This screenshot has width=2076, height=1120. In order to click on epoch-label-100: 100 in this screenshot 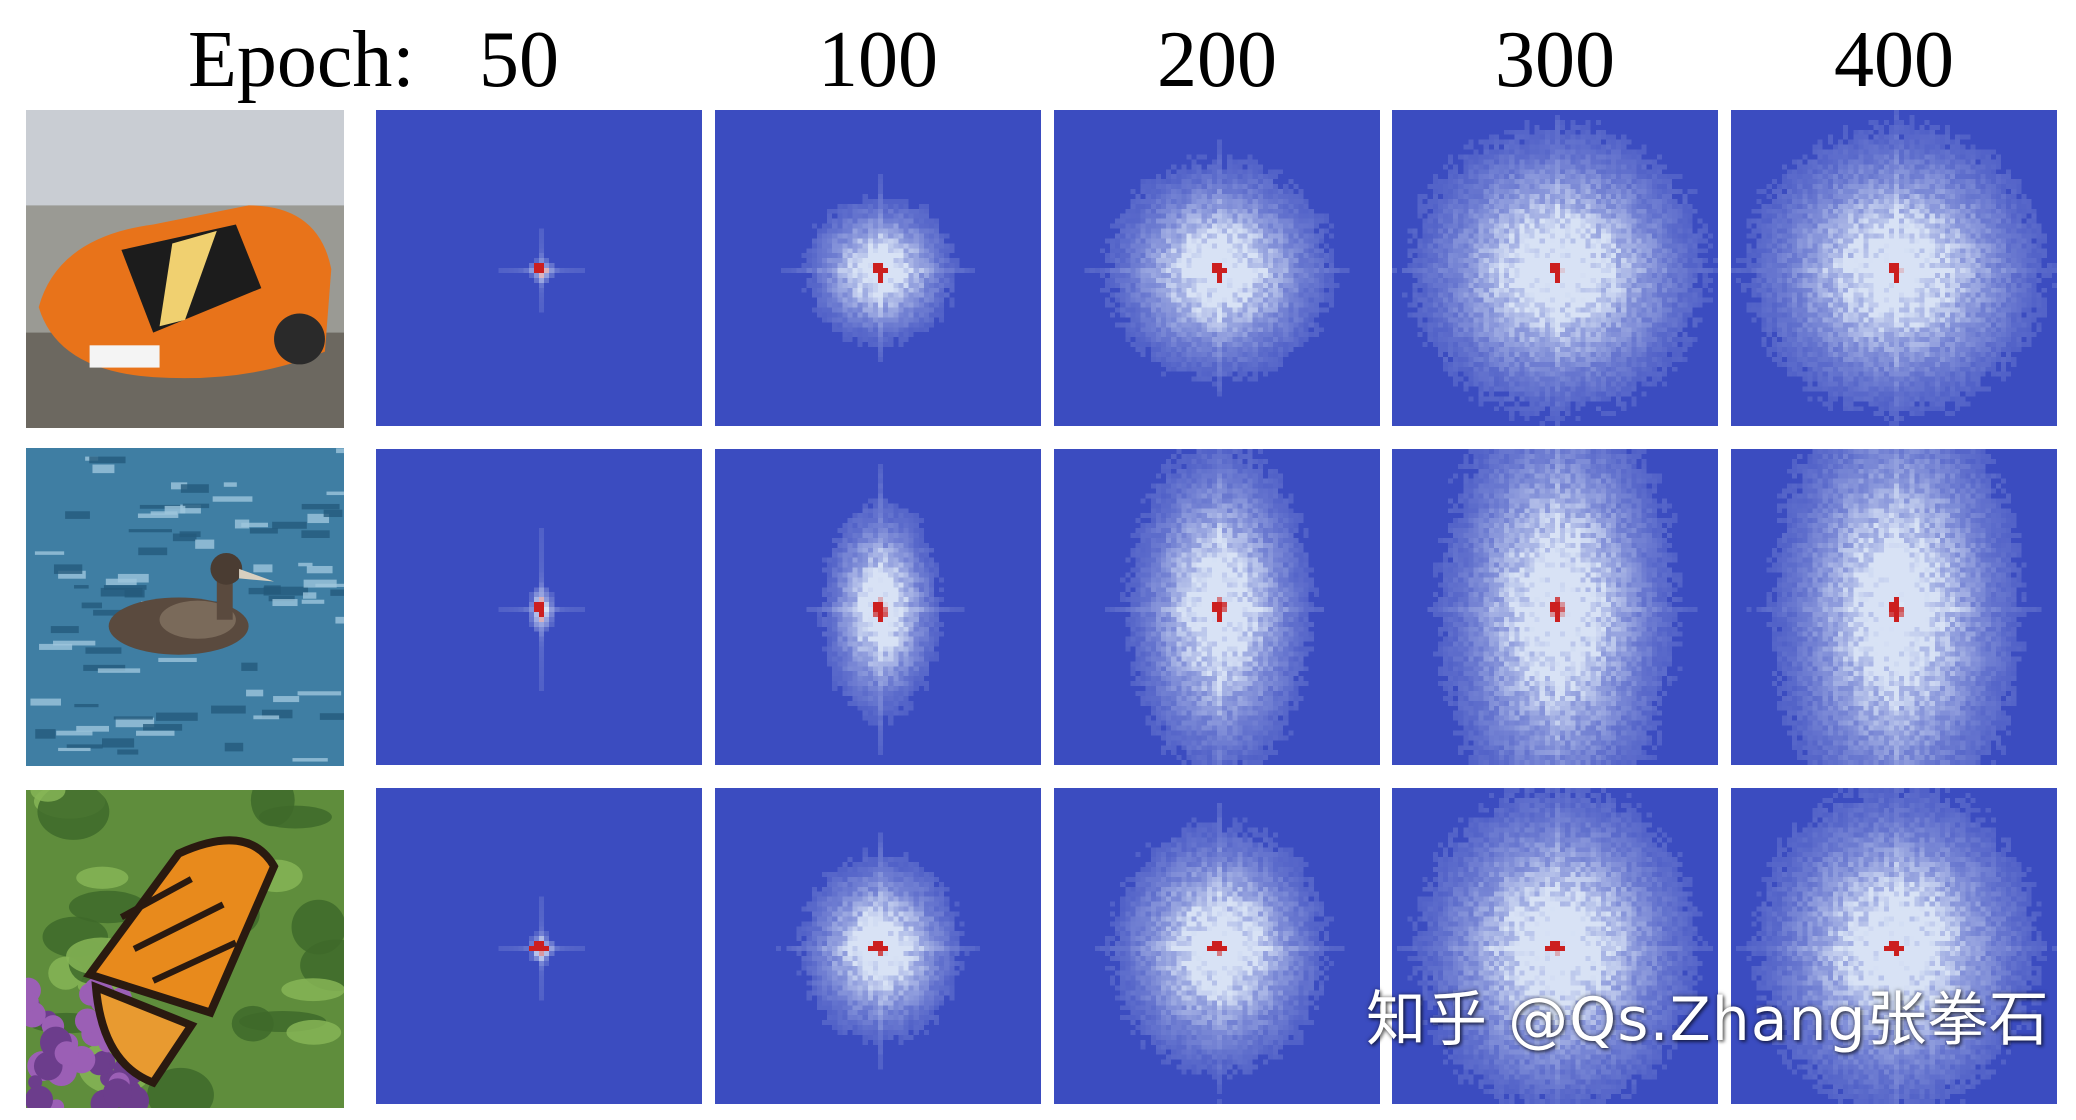, I will do `click(878, 60)`.